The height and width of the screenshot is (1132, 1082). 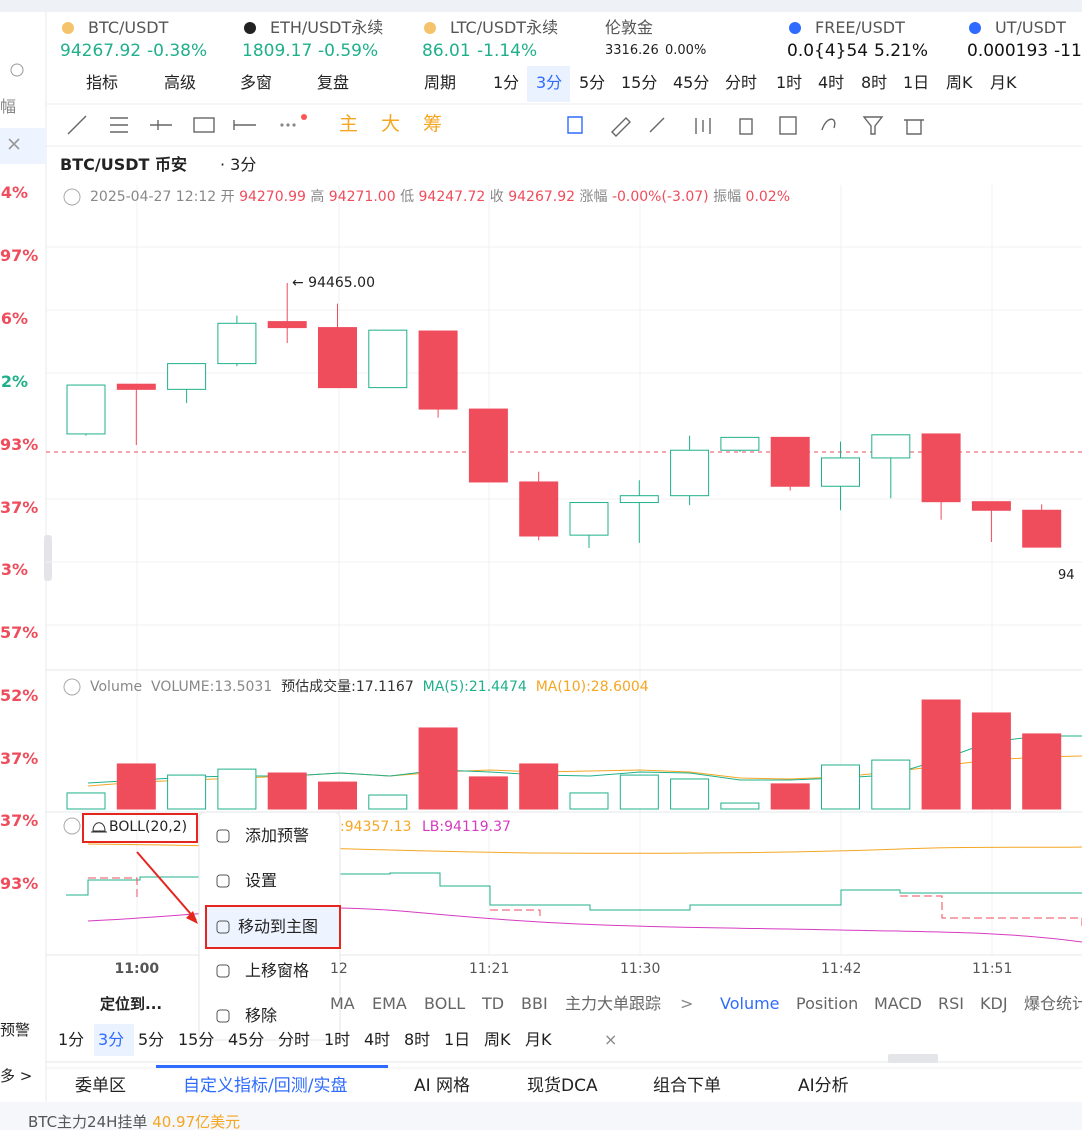 I want to click on menu-item: 移除, so click(x=261, y=1015).